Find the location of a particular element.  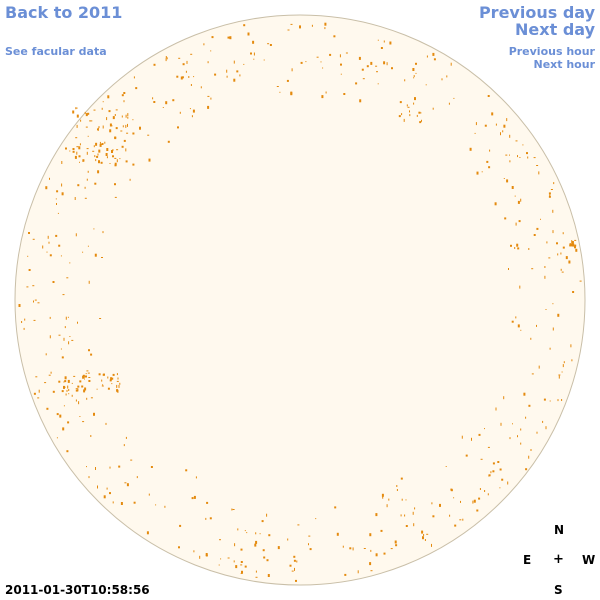

see-facular-data-link: See facular data is located at coordinates (56, 51).